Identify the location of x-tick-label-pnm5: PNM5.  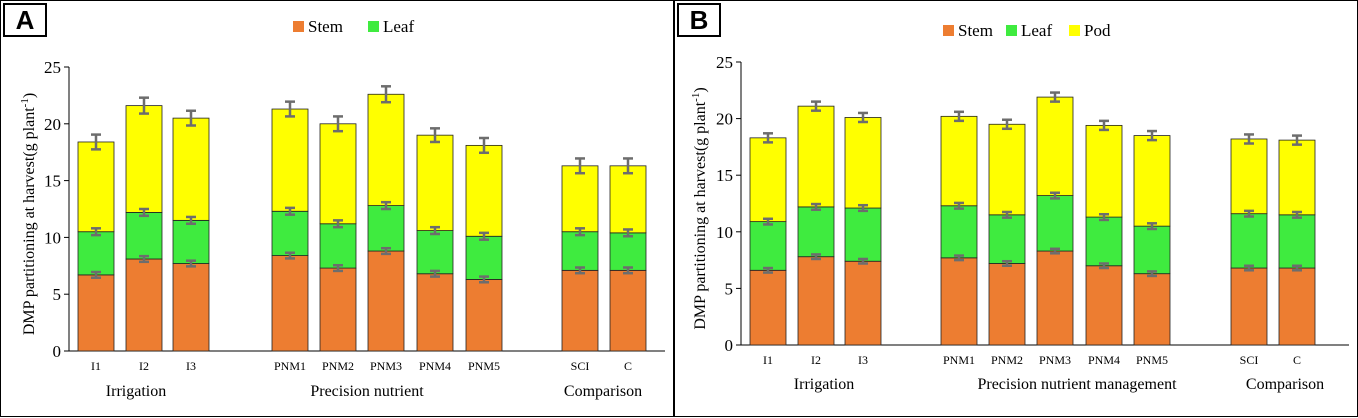
(1152, 360).